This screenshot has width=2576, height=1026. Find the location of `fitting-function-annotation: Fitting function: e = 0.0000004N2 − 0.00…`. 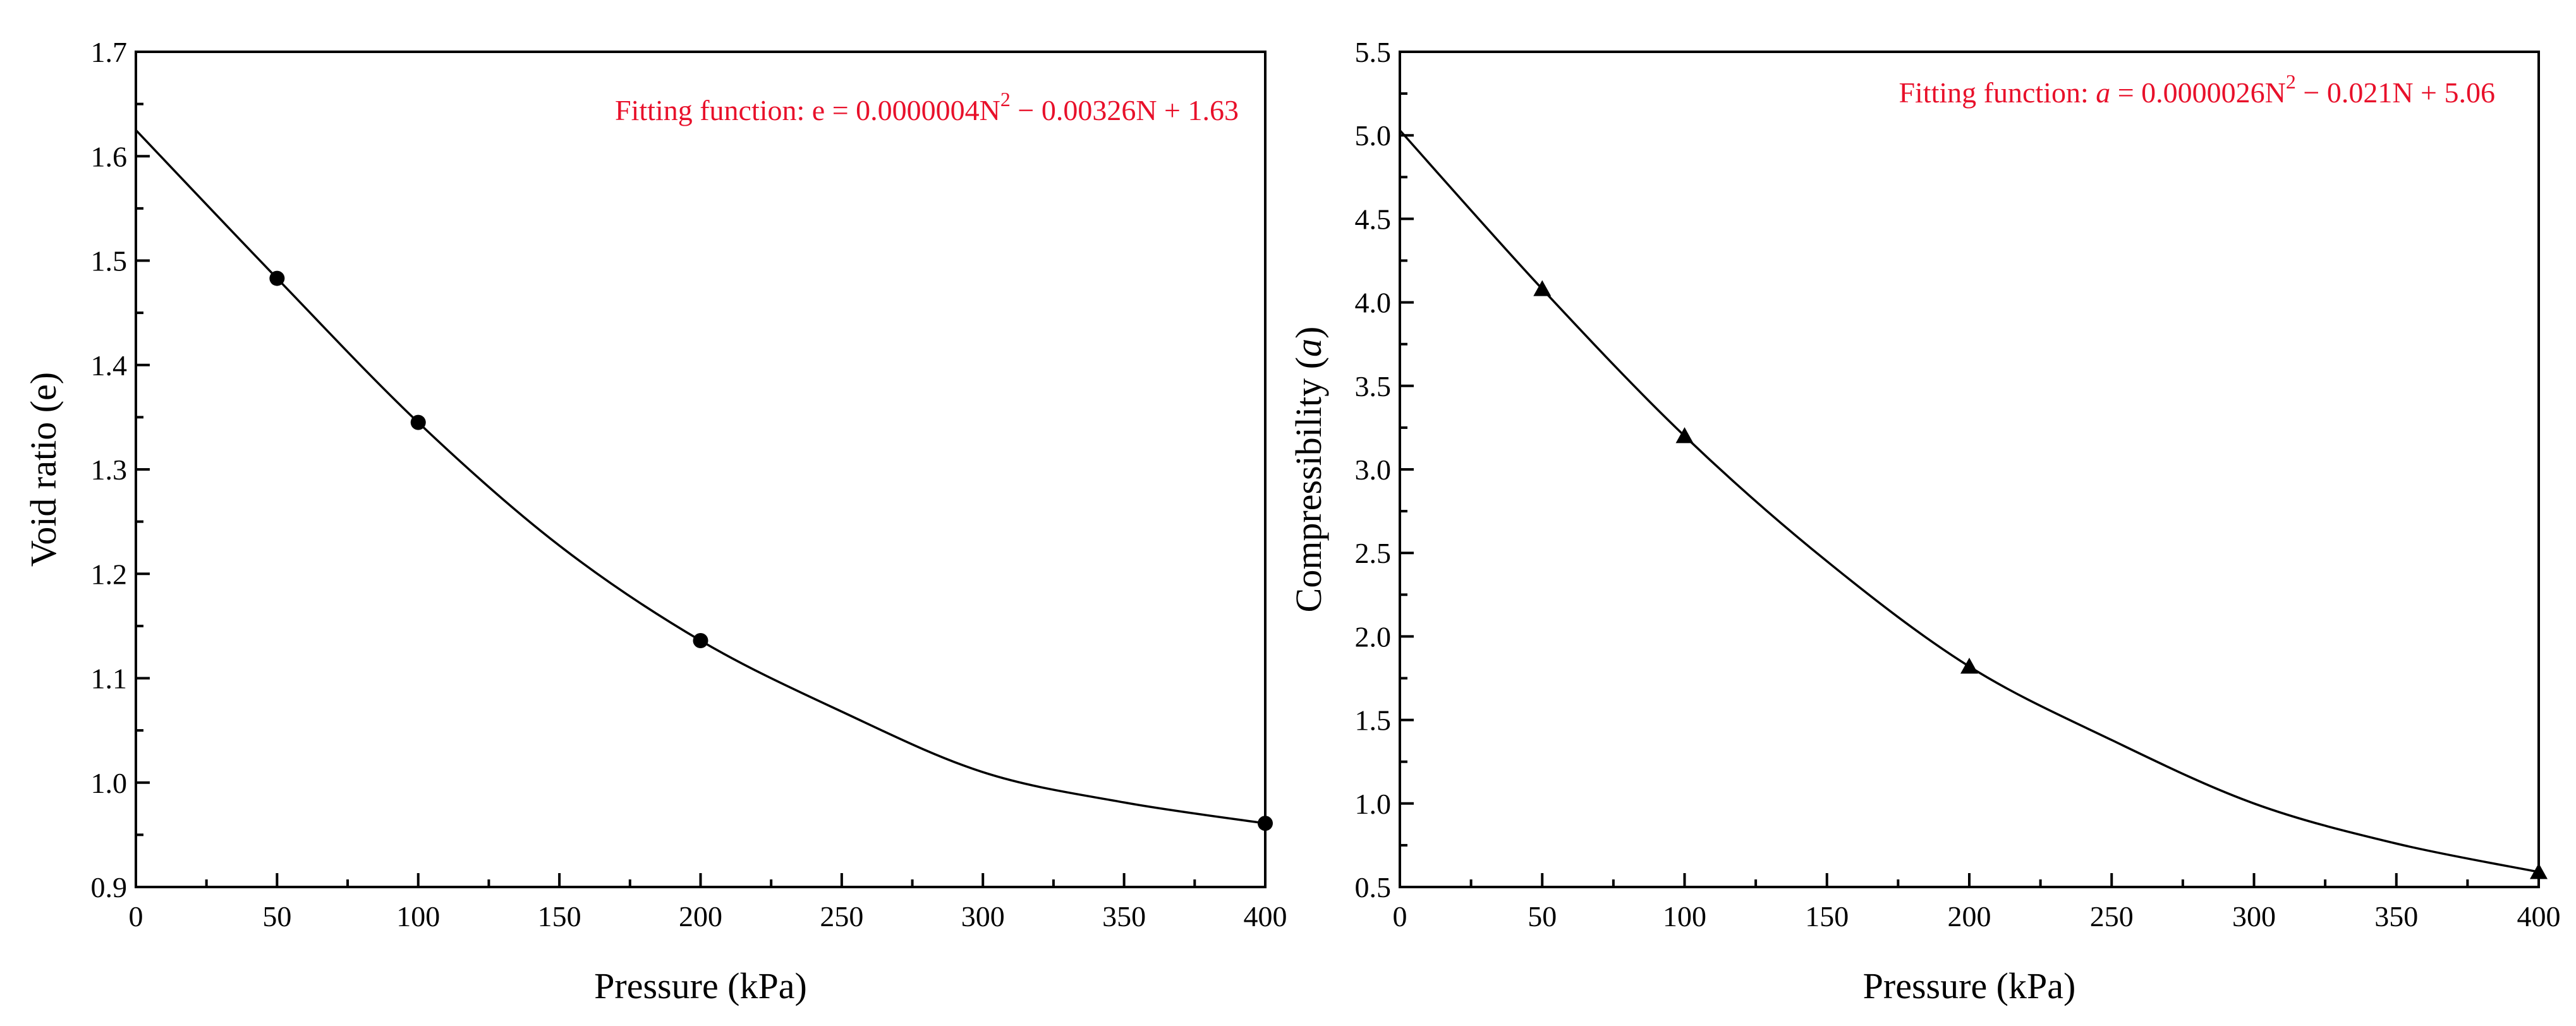

fitting-function-annotation: Fitting function: e = 0.0000004N2 − 0.00… is located at coordinates (927, 107).